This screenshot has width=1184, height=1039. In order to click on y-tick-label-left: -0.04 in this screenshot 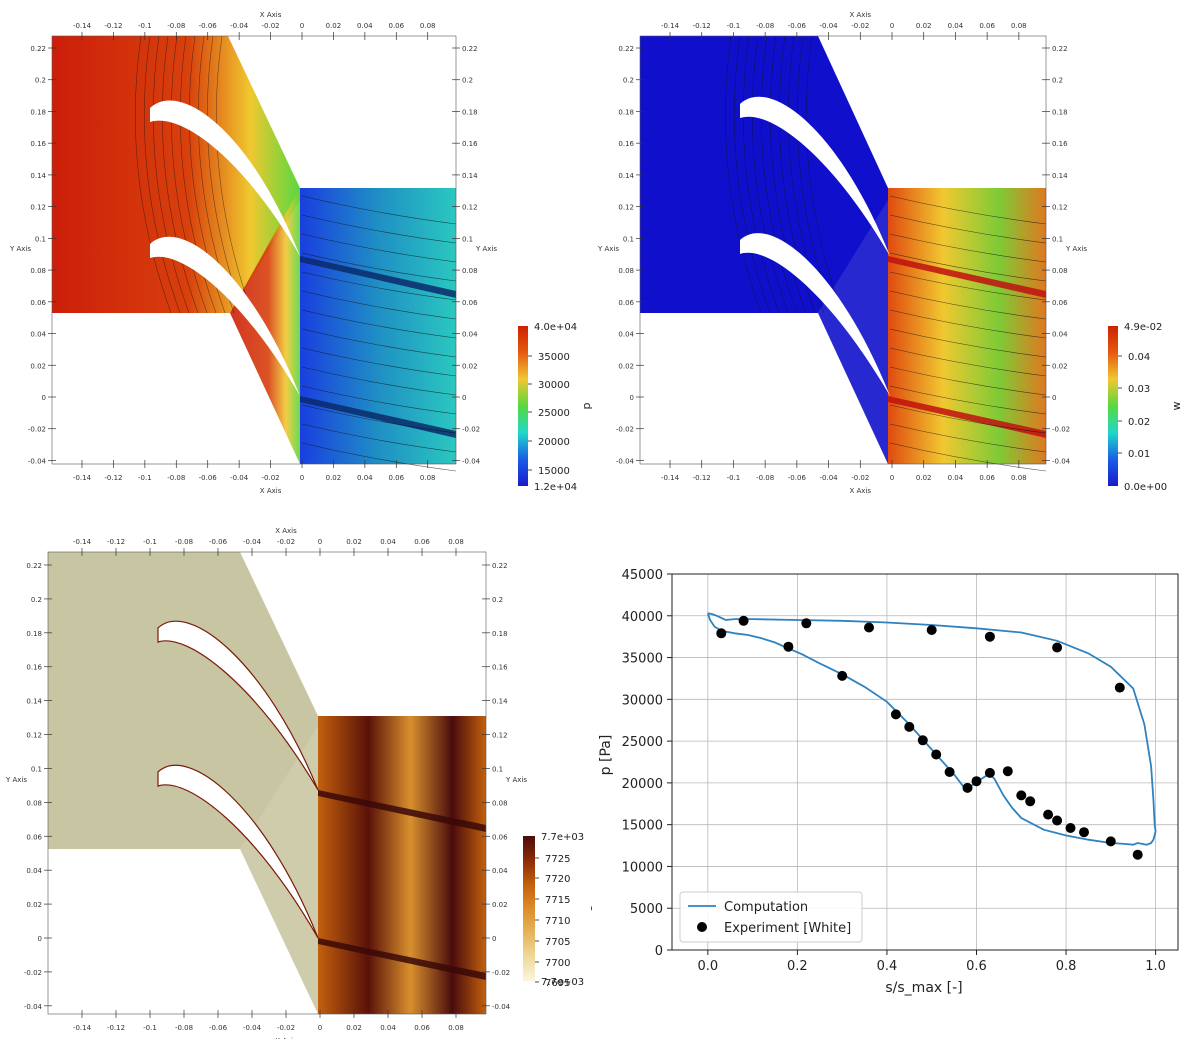, I will do `click(37, 461)`.